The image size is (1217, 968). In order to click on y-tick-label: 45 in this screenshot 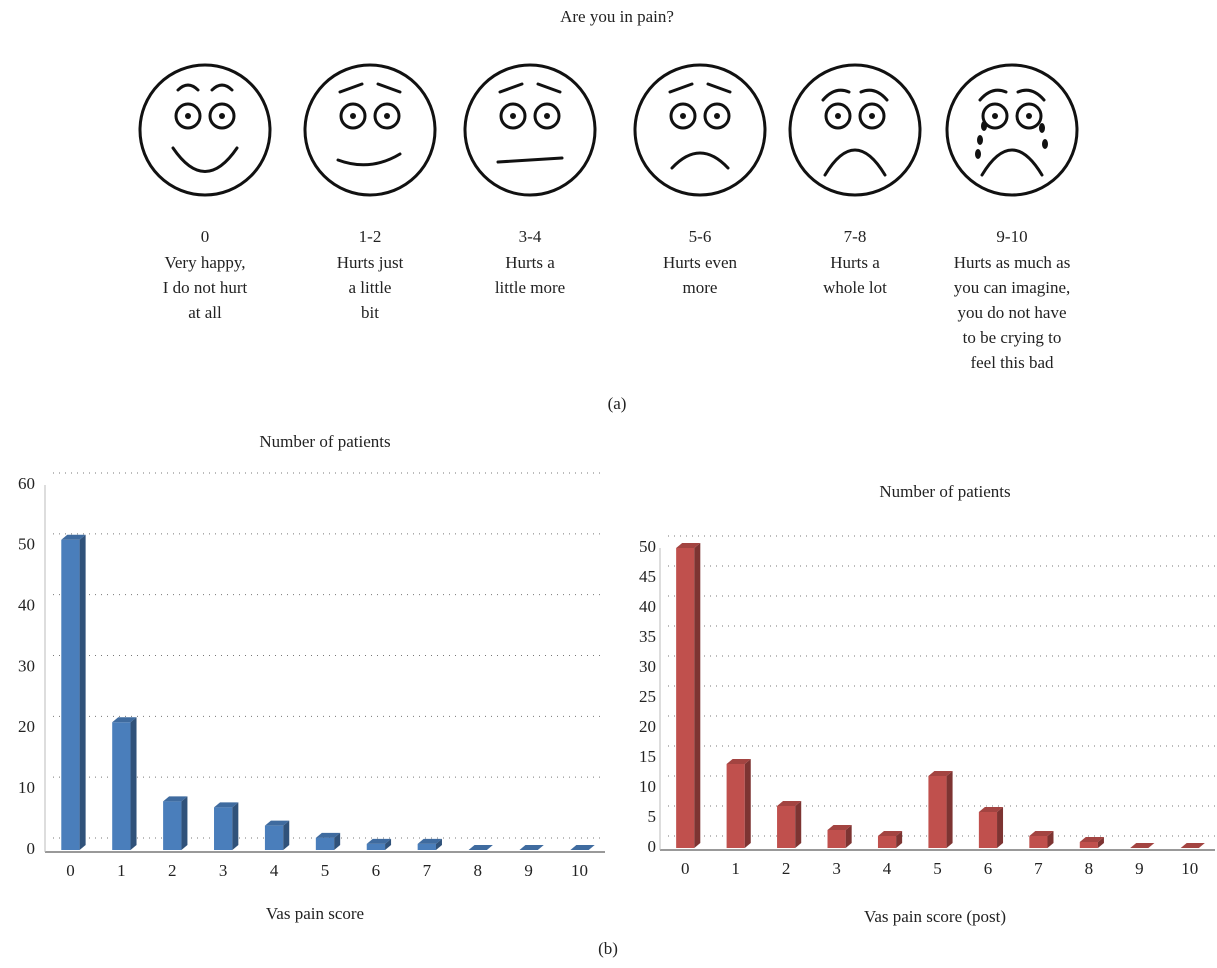, I will do `click(647, 576)`.